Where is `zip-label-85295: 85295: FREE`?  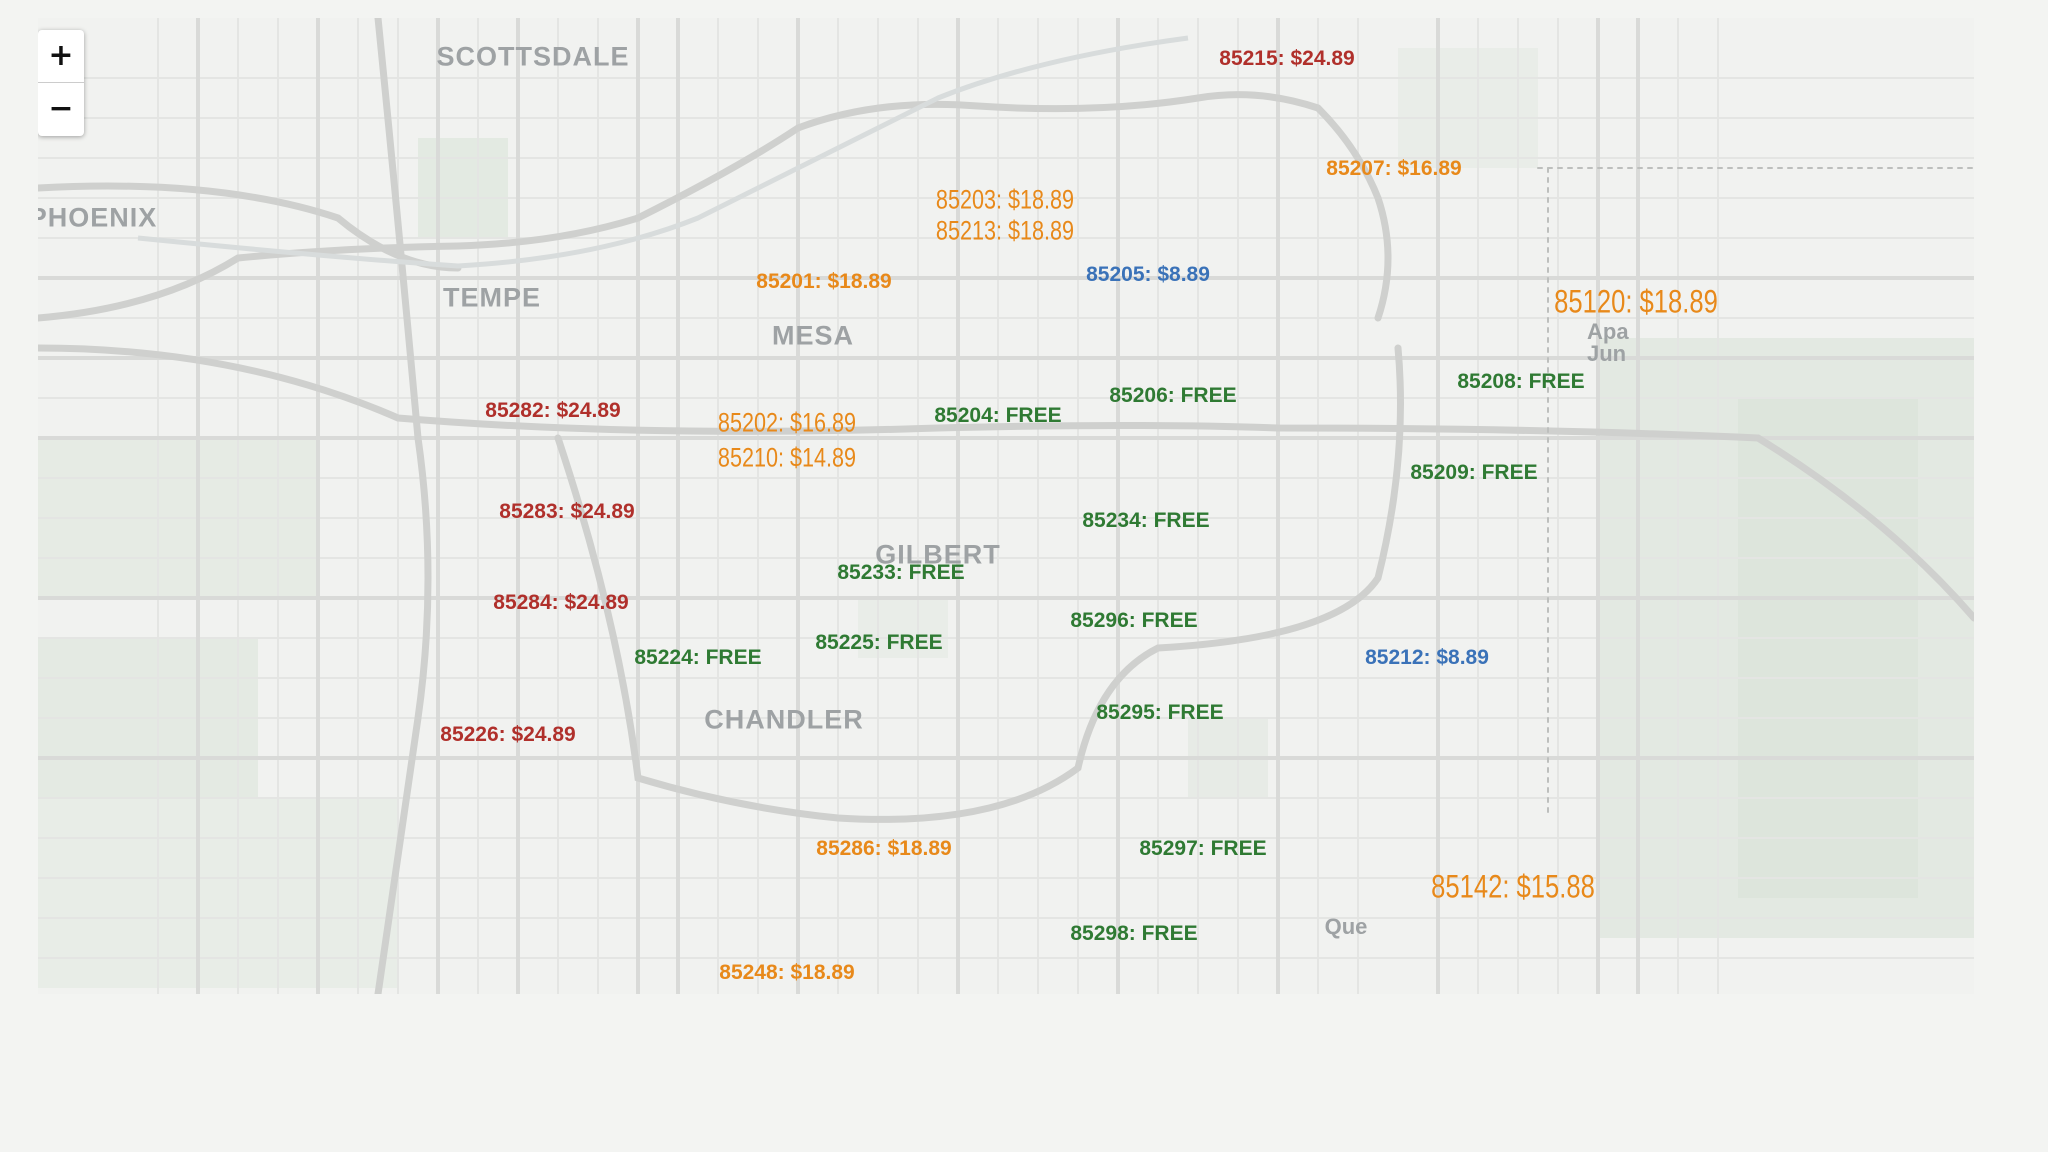 zip-label-85295: 85295: FREE is located at coordinates (1160, 712).